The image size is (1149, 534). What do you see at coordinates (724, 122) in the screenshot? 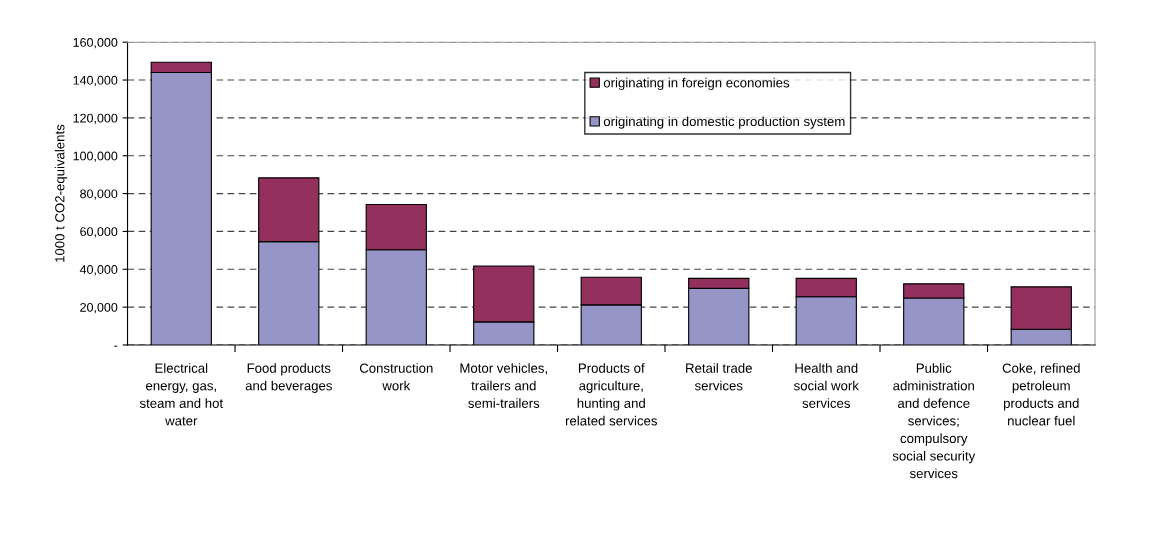
I see `legend-label: originating in domestic production system` at bounding box center [724, 122].